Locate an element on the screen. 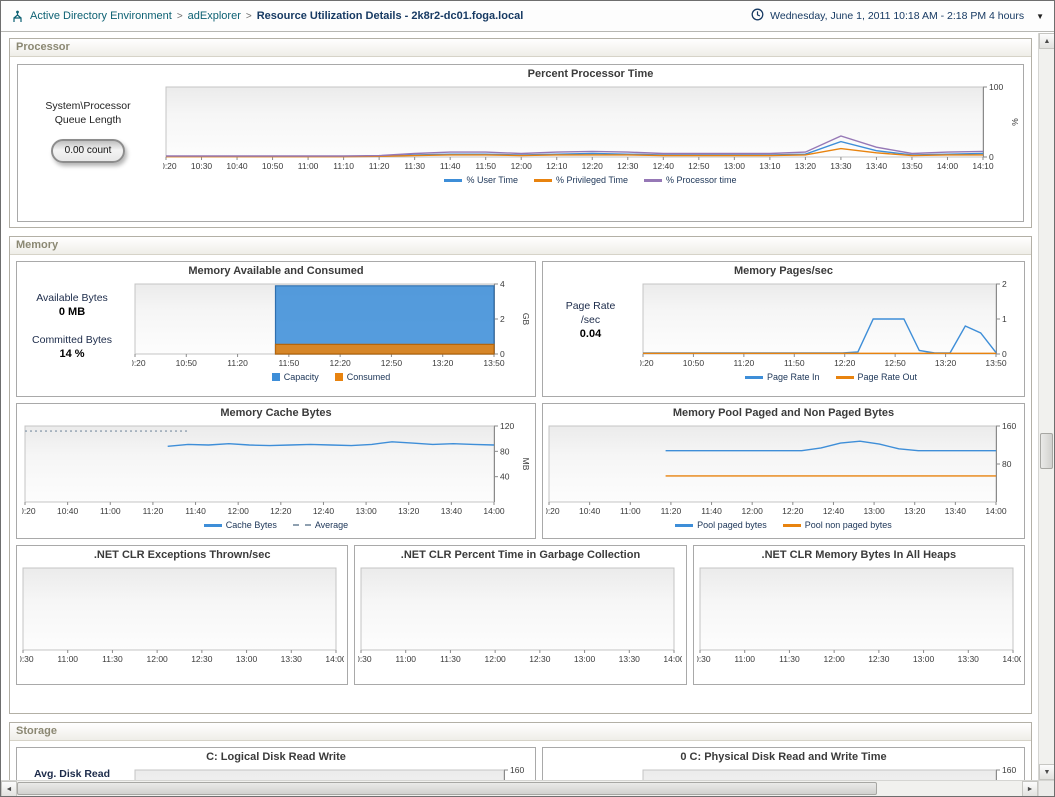 This screenshot has height=797, width=1055. svg-text: 10:50 is located at coordinates (187, 363).